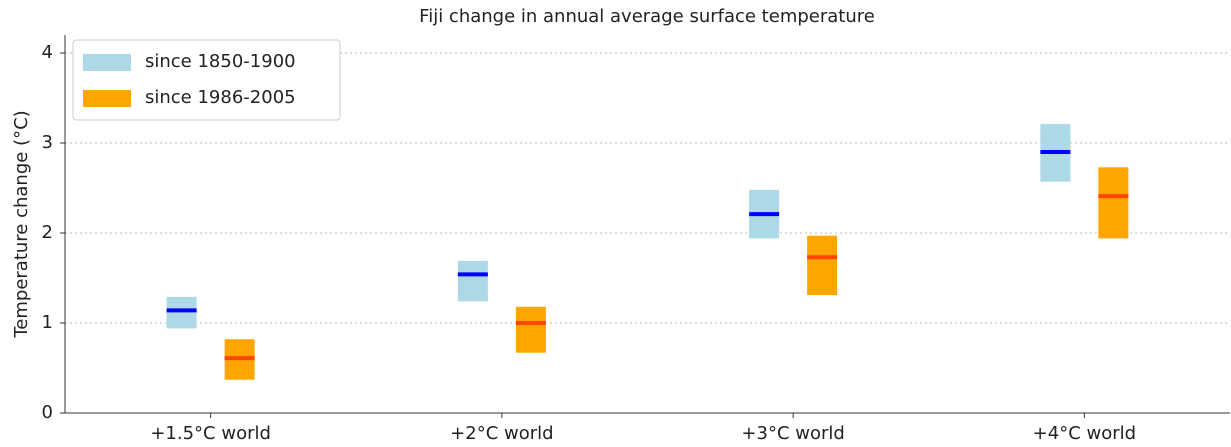 This screenshot has height=447, width=1231. What do you see at coordinates (501, 433) in the screenshot?
I see `x-tick-label: +2°C world` at bounding box center [501, 433].